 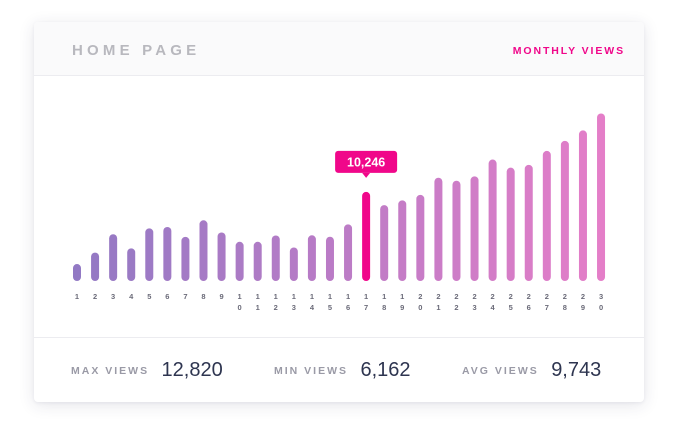 I want to click on tick-label-day-17-digit-1: 1, so click(x=366, y=296).